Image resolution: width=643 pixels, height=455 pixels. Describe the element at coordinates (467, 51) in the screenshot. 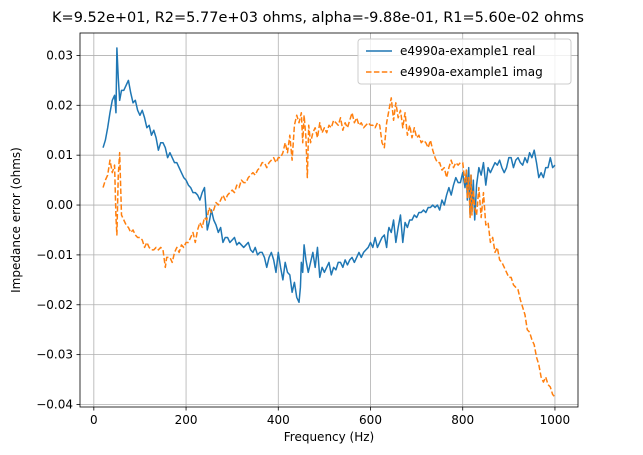

I see `legend-label-real: e4990a-example1 real` at that location.